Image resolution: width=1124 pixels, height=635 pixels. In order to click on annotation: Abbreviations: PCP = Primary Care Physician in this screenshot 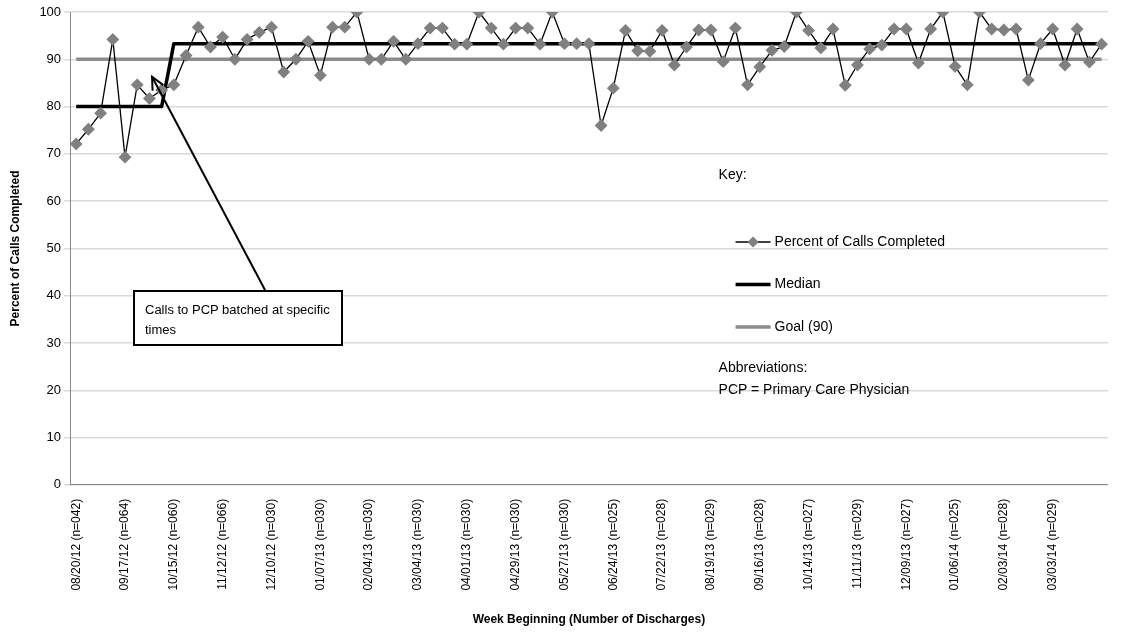, I will do `click(814, 377)`.